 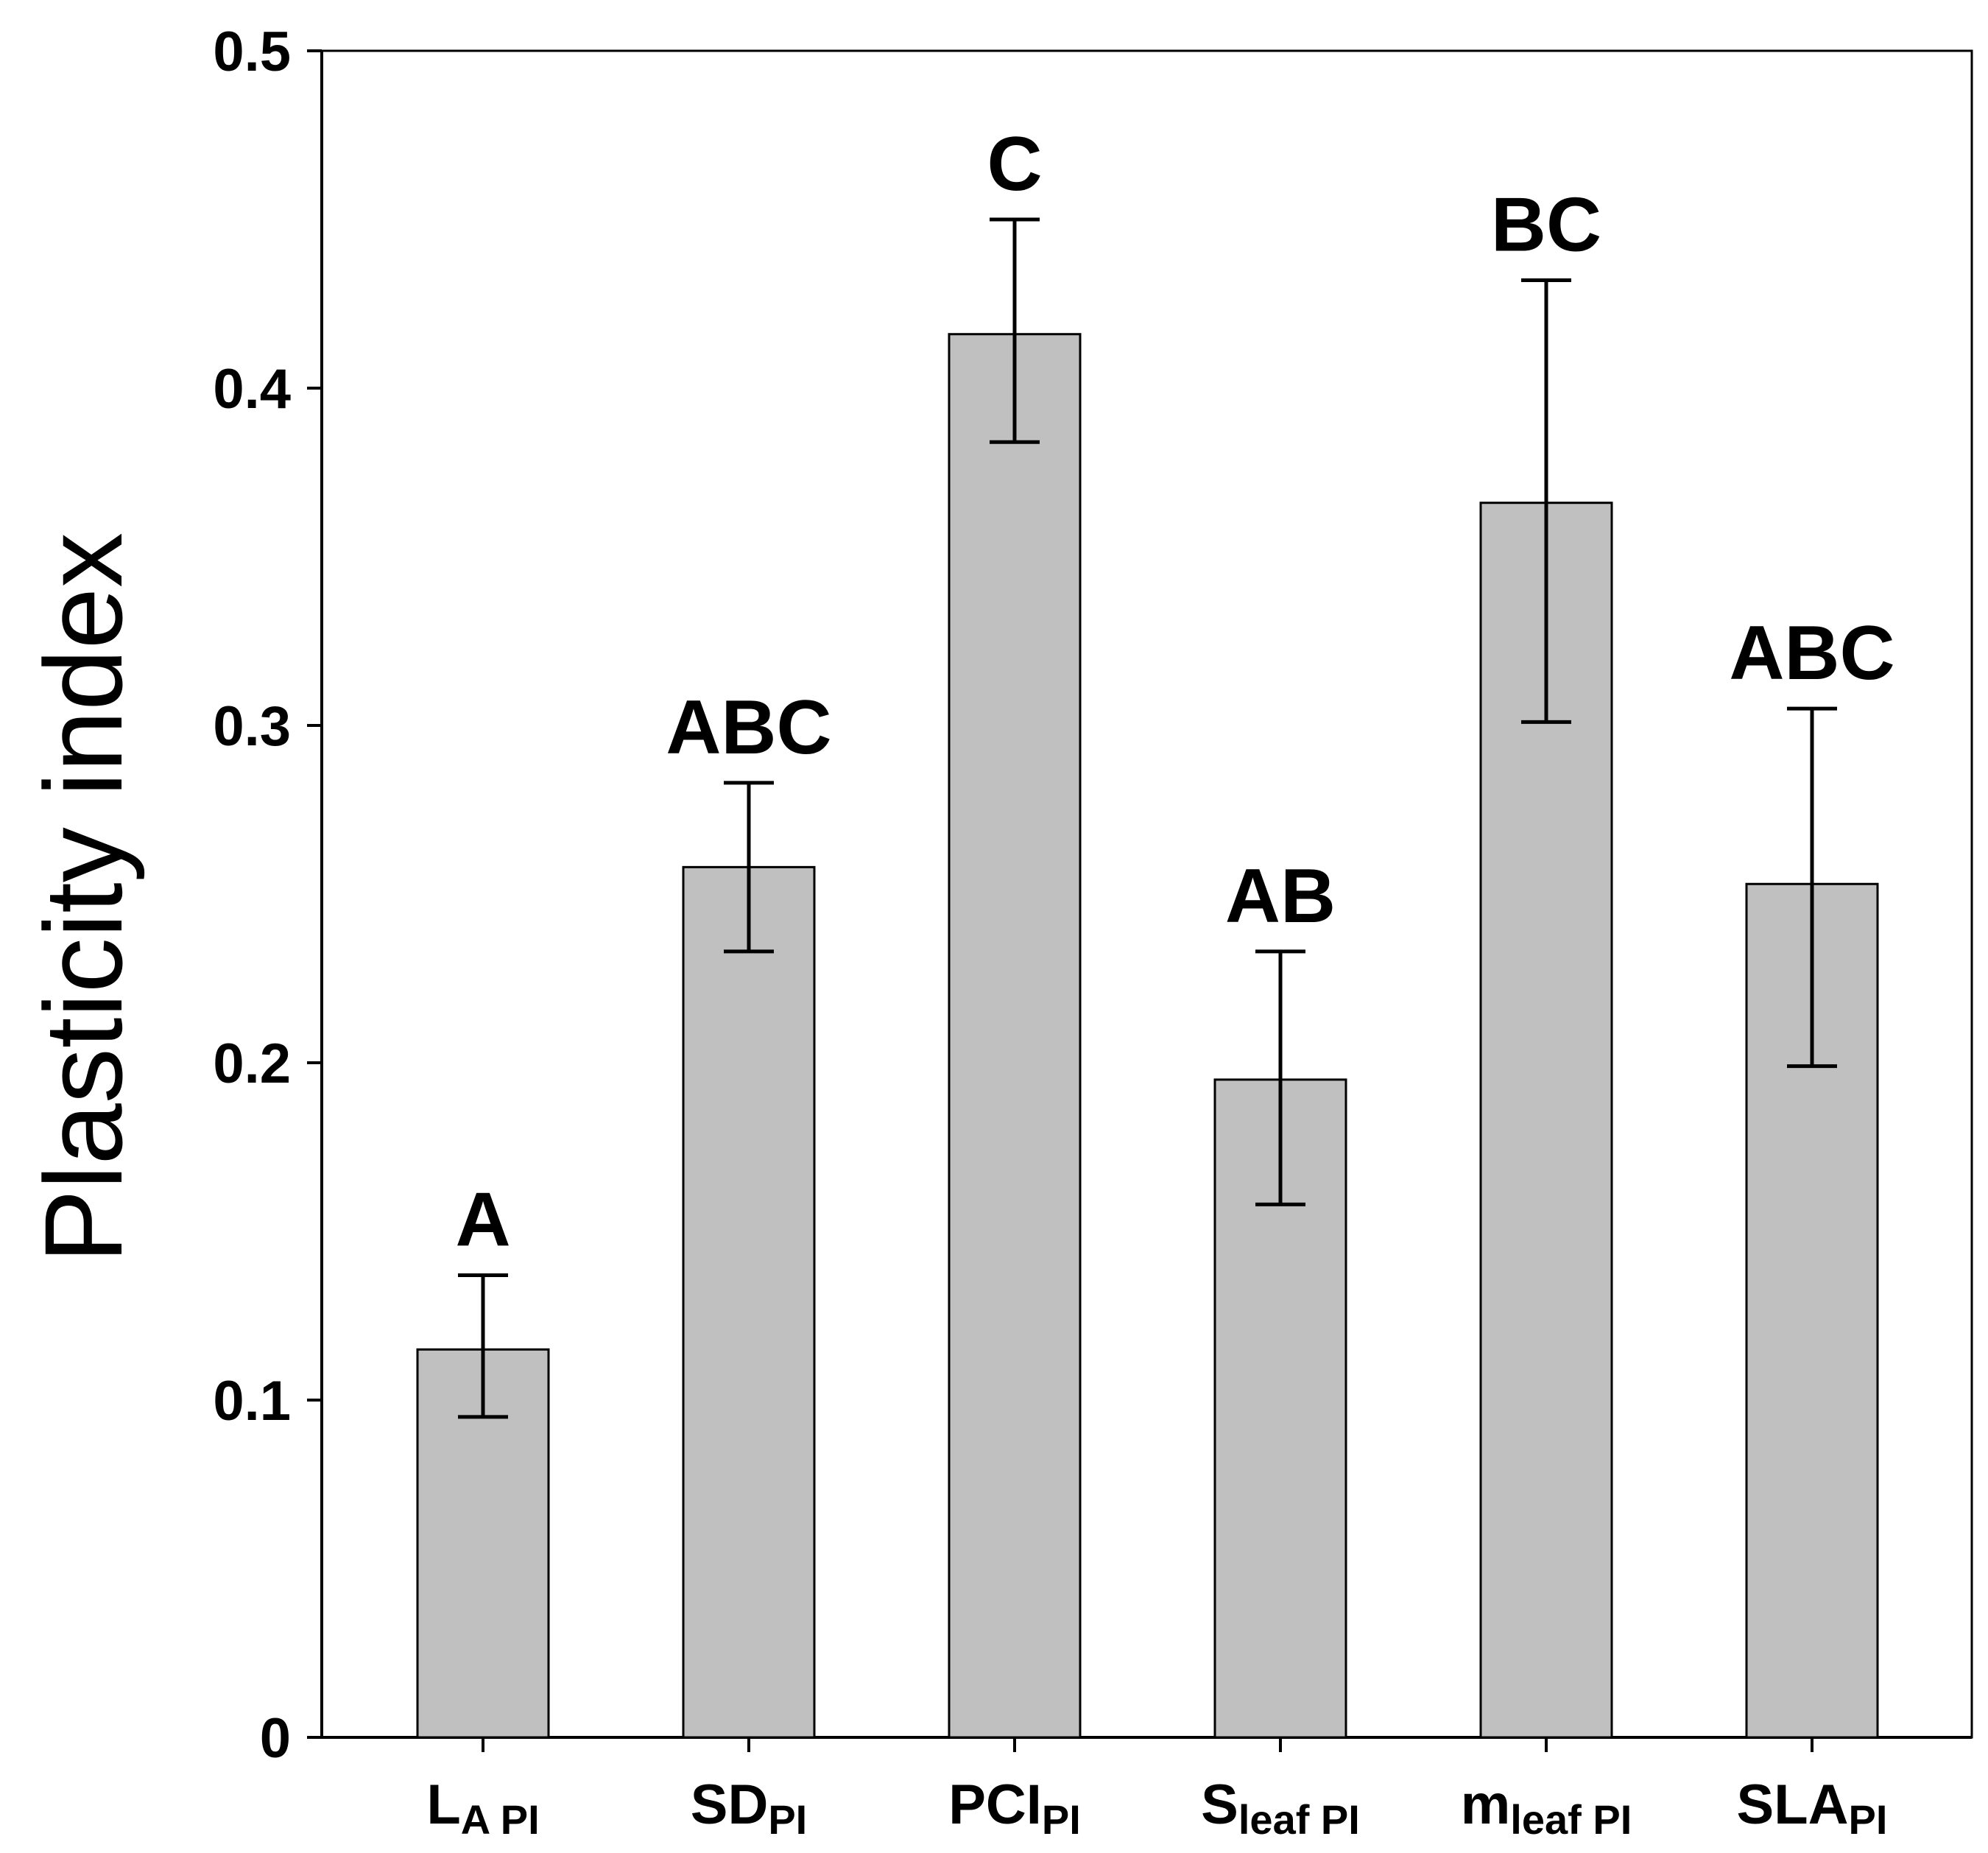 I want to click on y-axis-title: Plasticity index, so click(x=83, y=897).